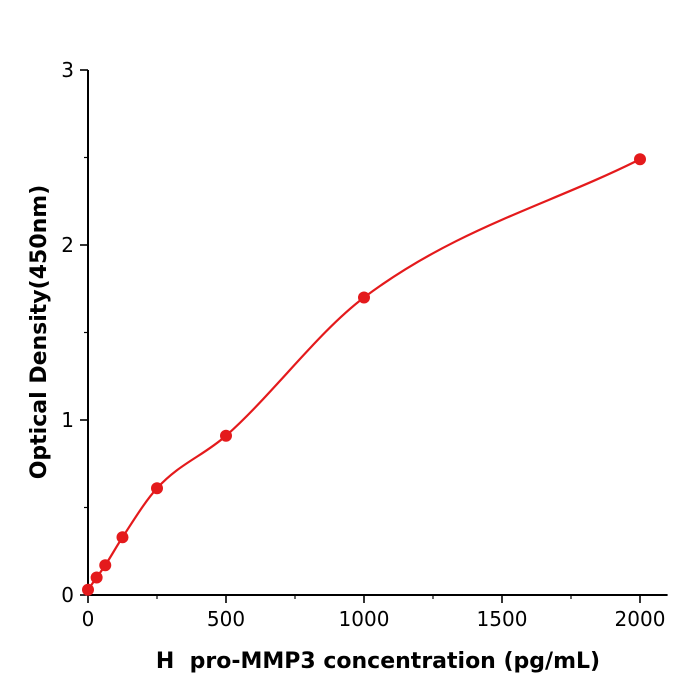 The height and width of the screenshot is (700, 700). Describe the element at coordinates (67, 595) in the screenshot. I see `y-tick-label: 0` at that location.